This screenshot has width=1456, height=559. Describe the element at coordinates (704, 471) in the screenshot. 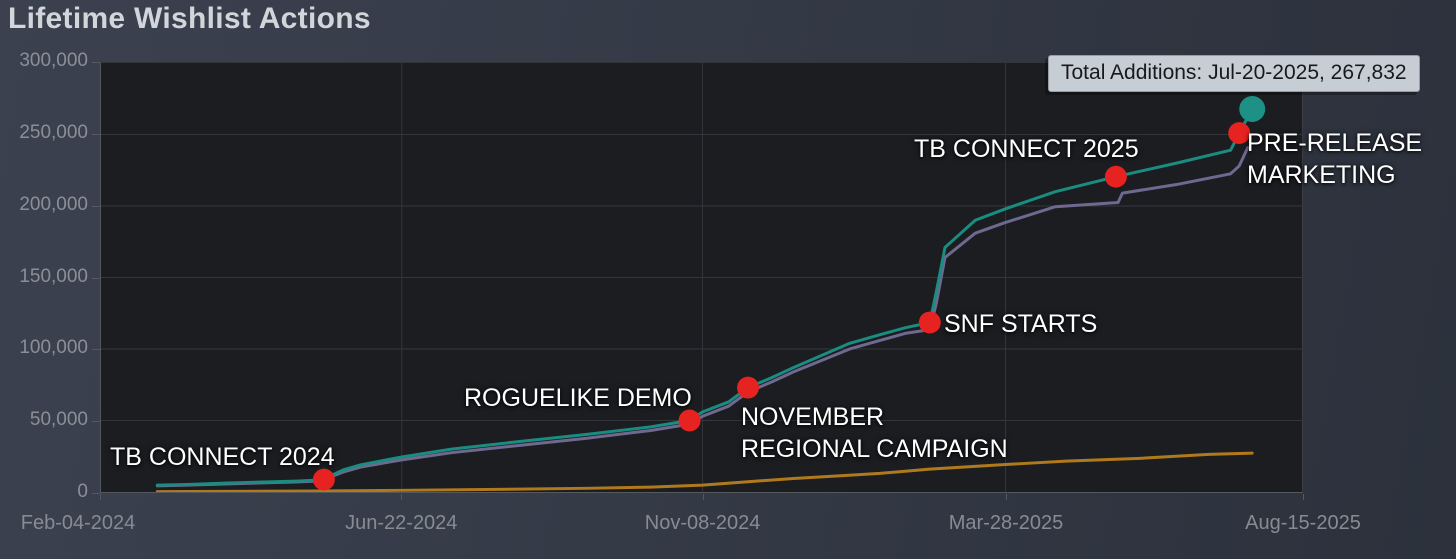

I see `series-orange-line` at that location.